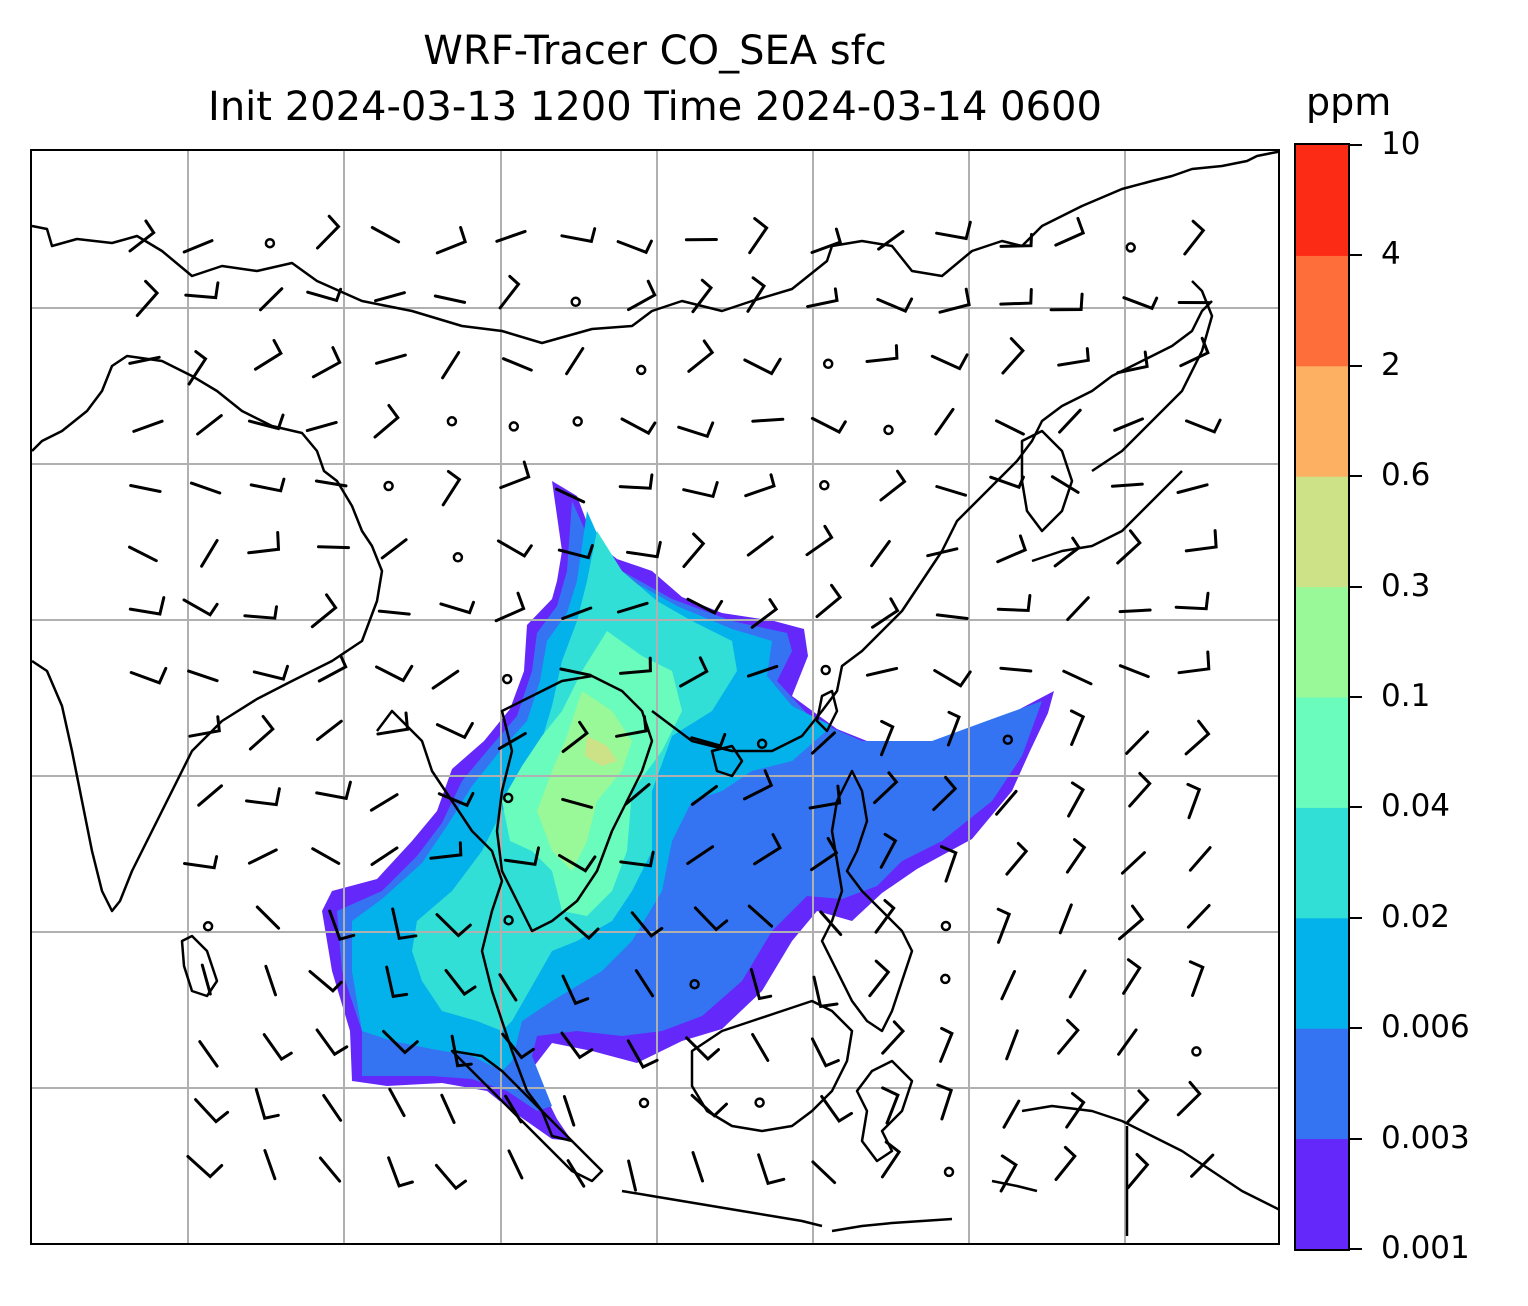 The height and width of the screenshot is (1306, 1528). What do you see at coordinates (1416, 806) in the screenshot?
I see `colorbar-tick-label: 0.04` at bounding box center [1416, 806].